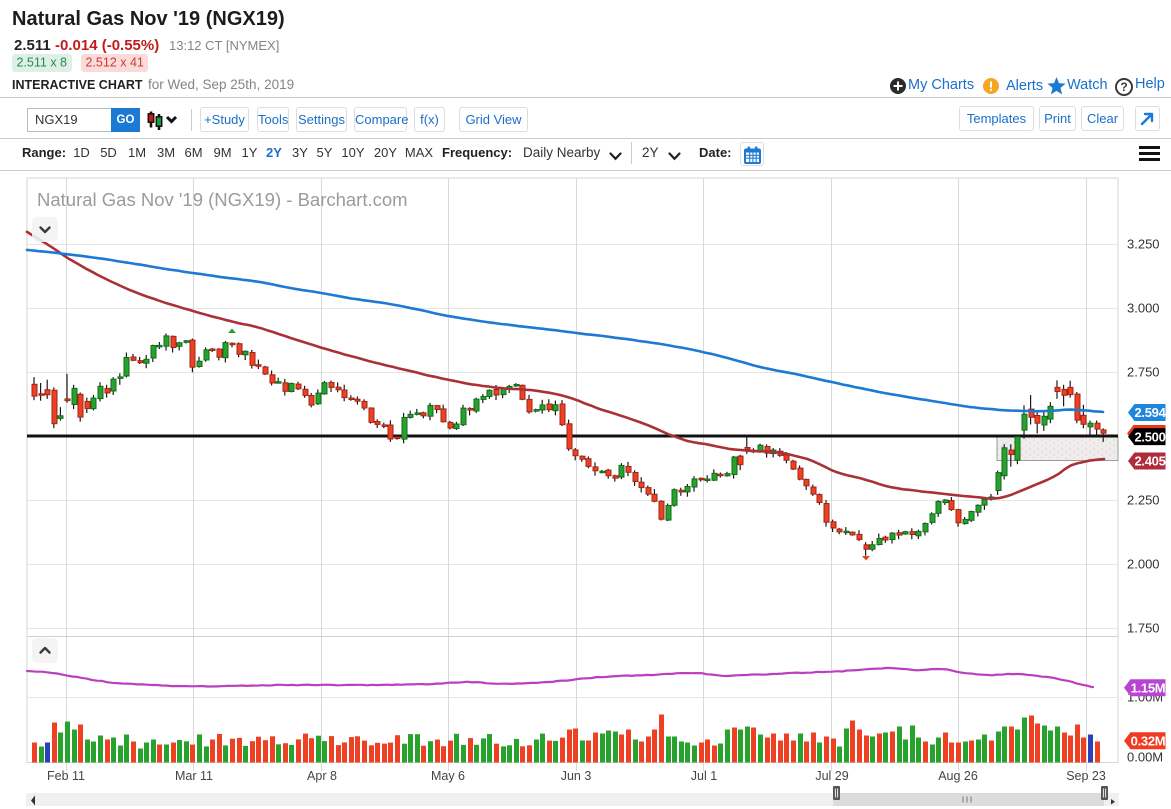 This screenshot has height=809, width=1171. I want to click on svg-text: 2.500, so click(1149, 436).